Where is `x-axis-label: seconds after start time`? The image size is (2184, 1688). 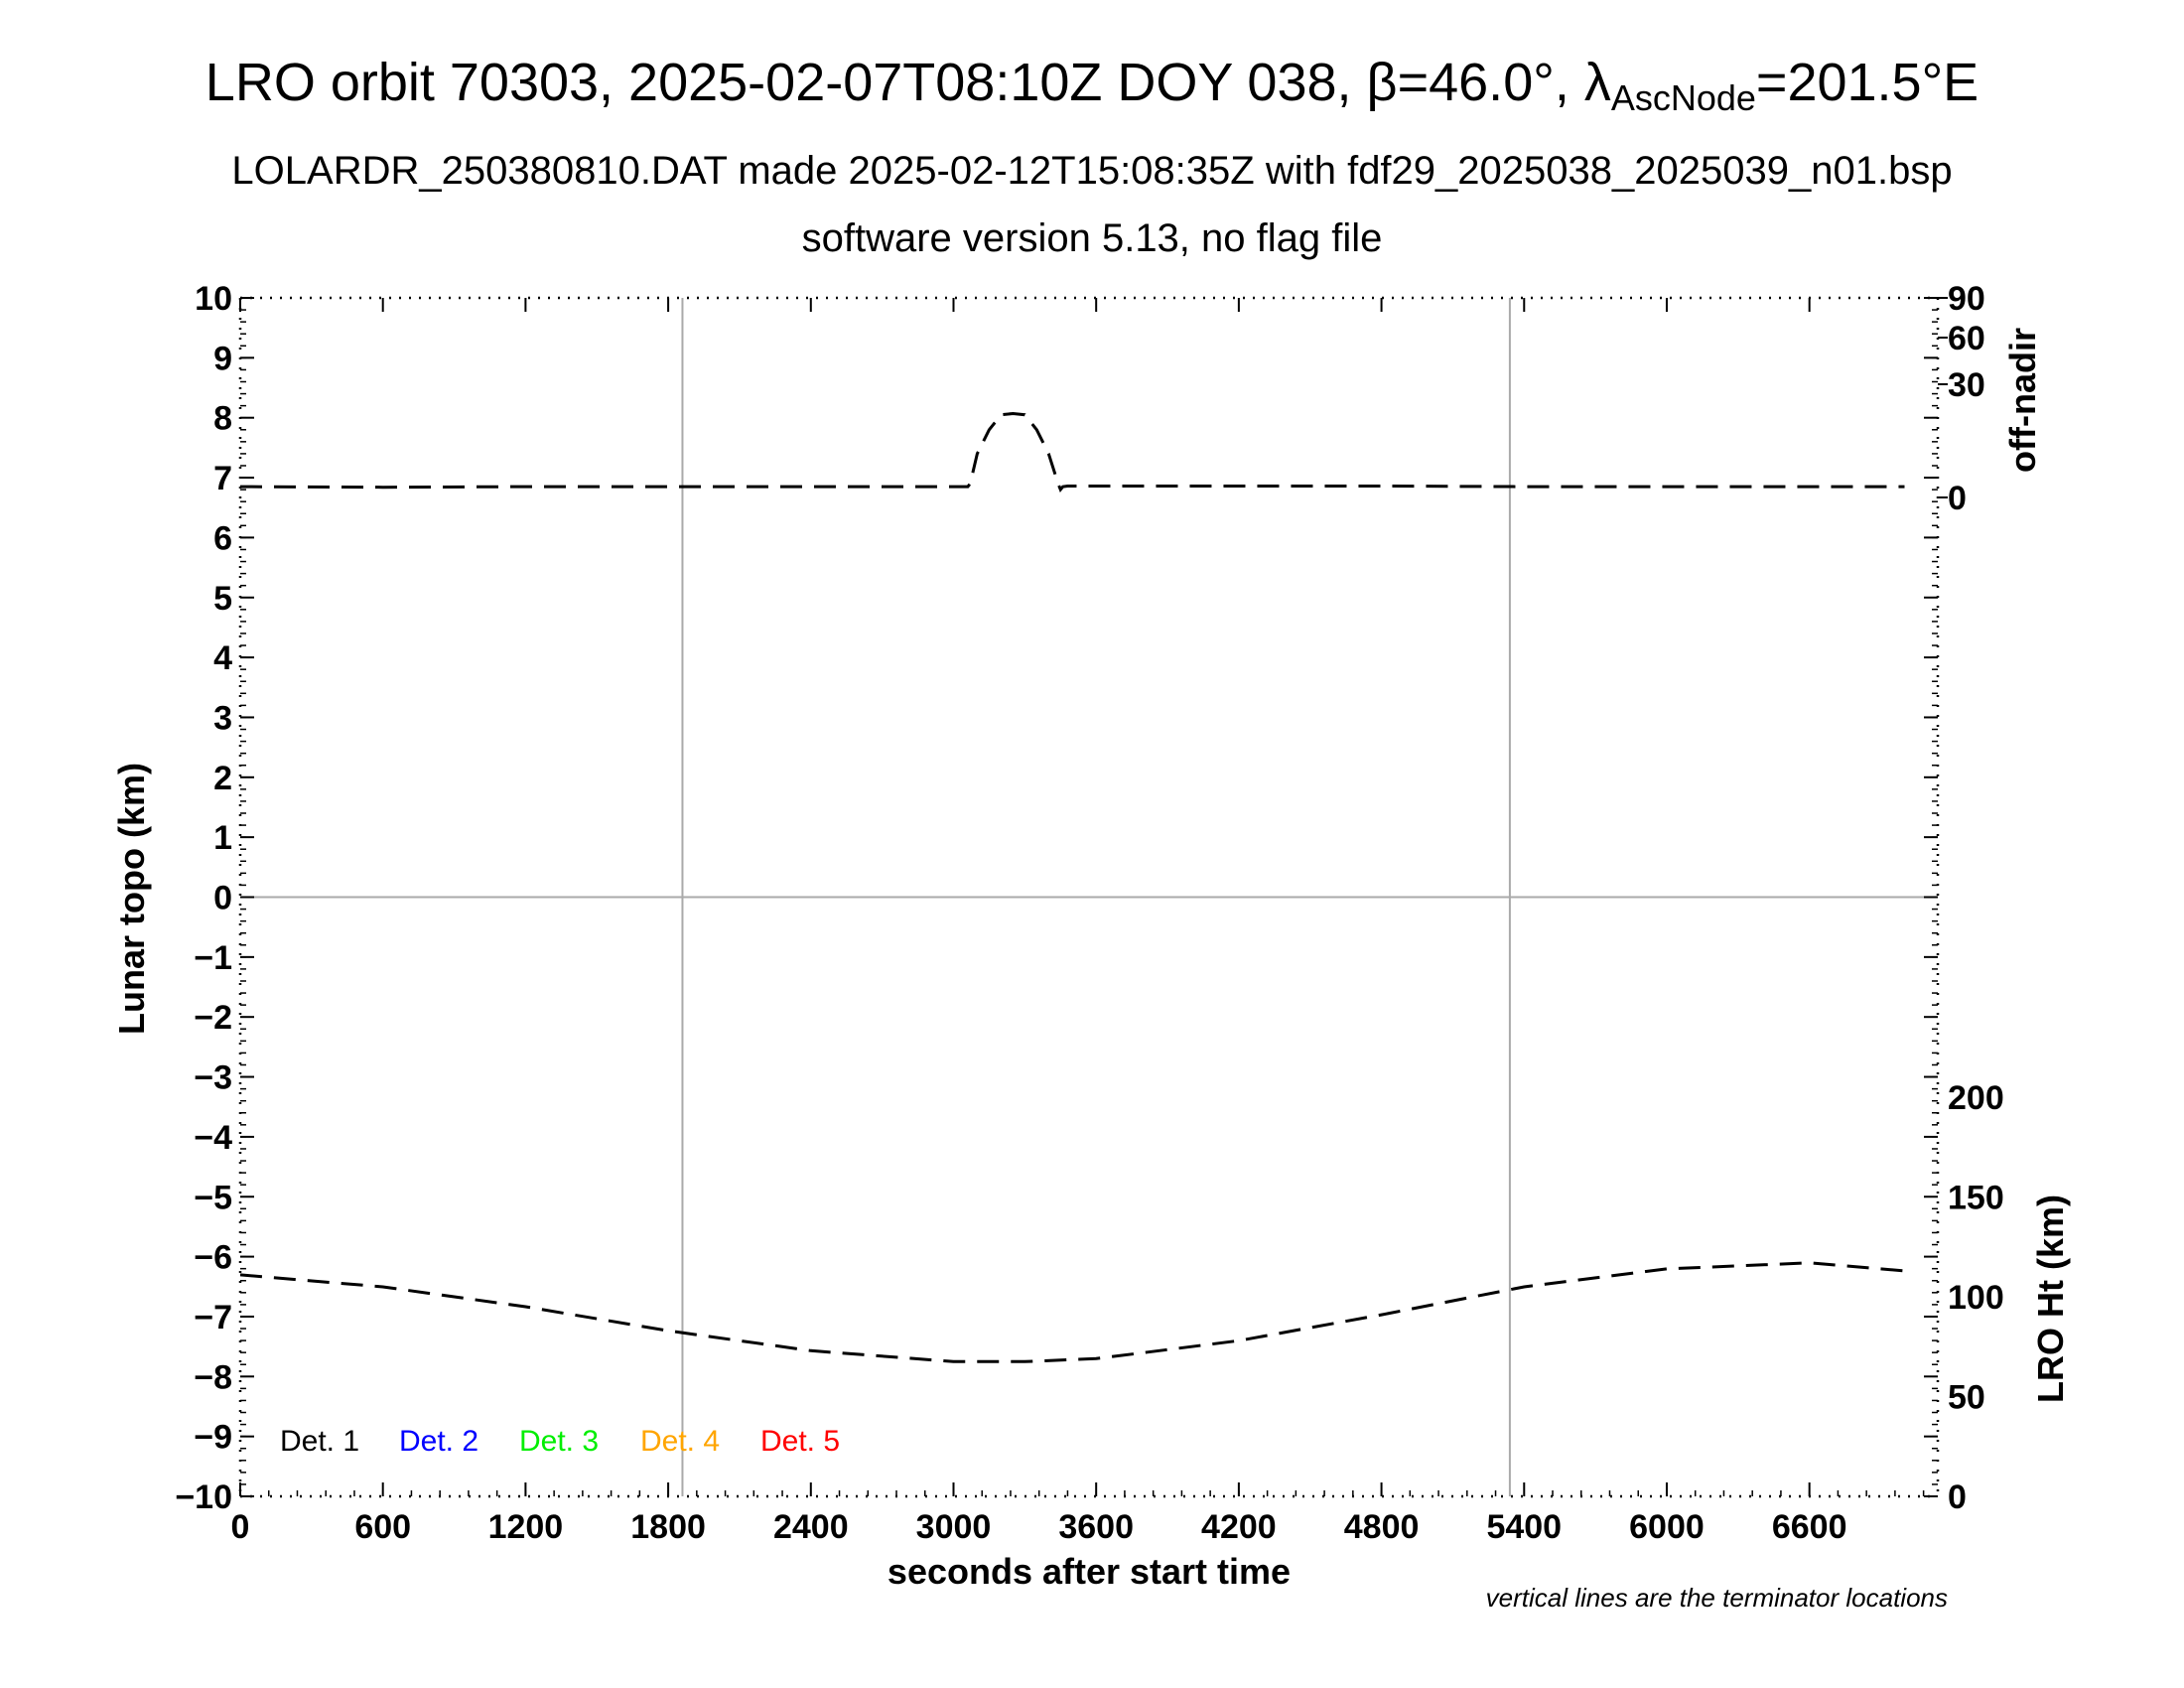 x-axis-label: seconds after start time is located at coordinates (1089, 1571).